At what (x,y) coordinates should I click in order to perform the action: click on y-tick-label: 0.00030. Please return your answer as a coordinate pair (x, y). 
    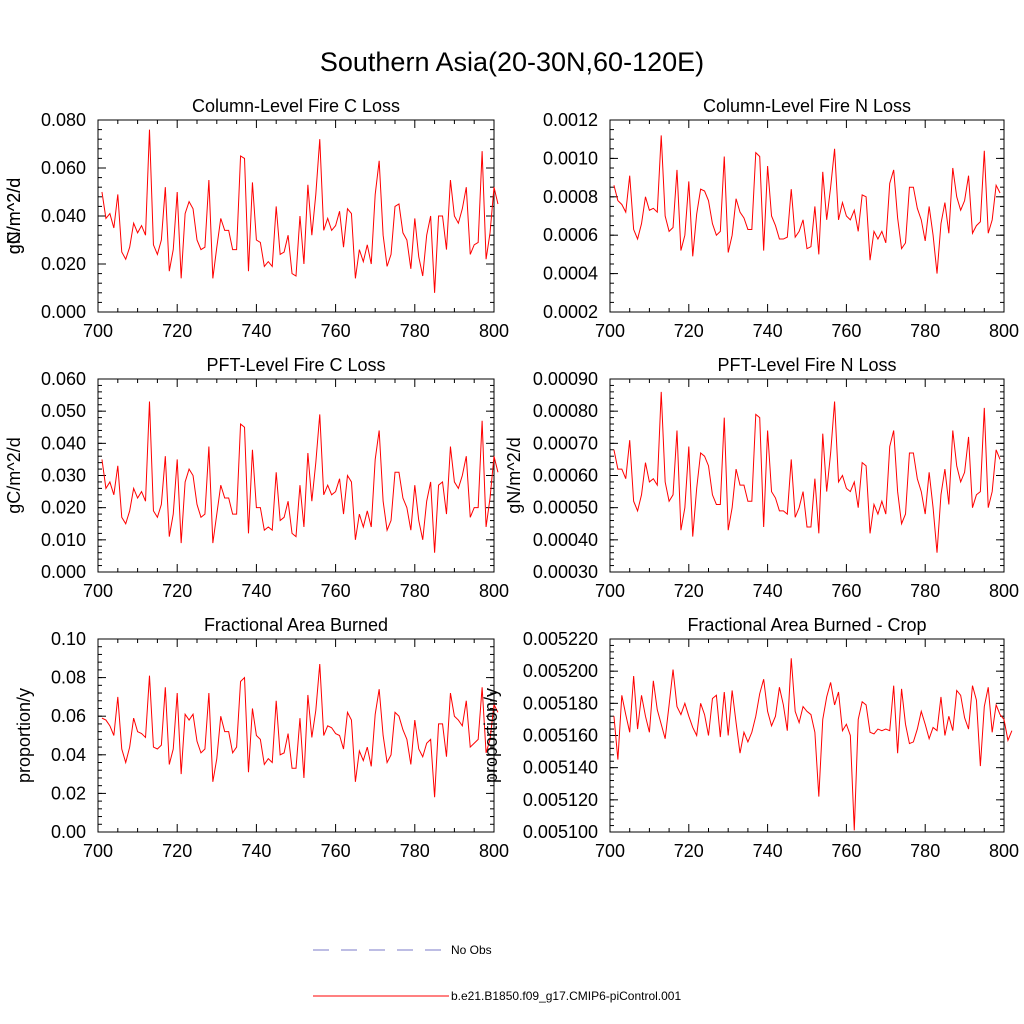
    Looking at the image, I should click on (565, 572).